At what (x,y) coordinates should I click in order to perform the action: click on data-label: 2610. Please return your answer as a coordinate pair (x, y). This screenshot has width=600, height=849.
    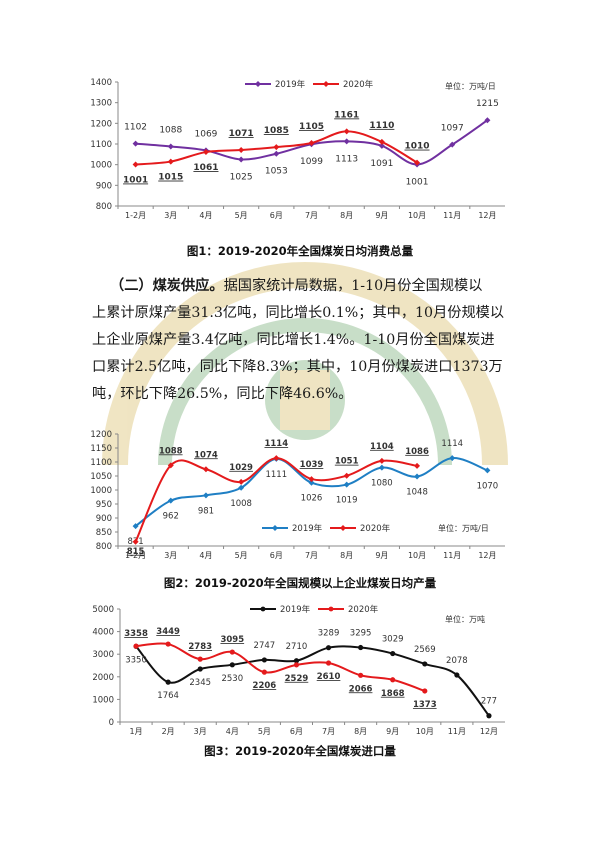
    Looking at the image, I should click on (329, 677).